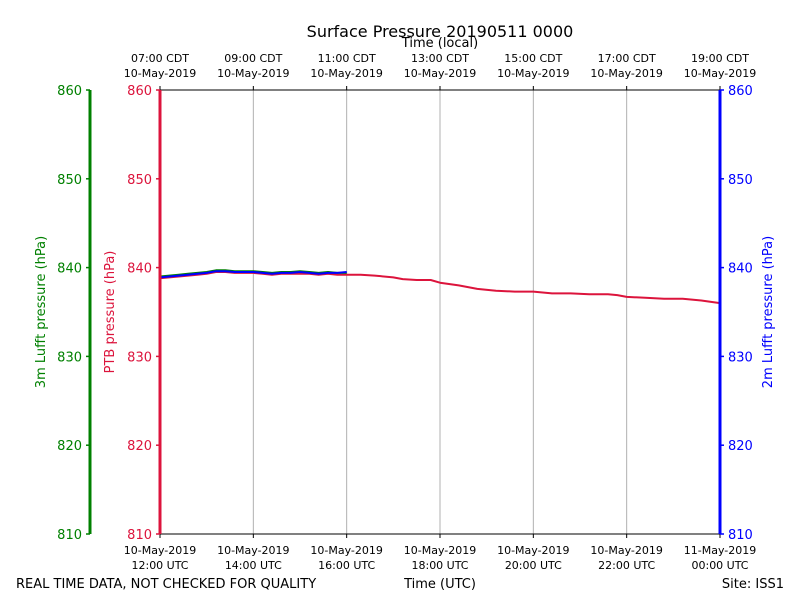 The height and width of the screenshot is (604, 800). Describe the element at coordinates (740, 269) in the screenshot. I see `y-tick-label-right: 840` at that location.